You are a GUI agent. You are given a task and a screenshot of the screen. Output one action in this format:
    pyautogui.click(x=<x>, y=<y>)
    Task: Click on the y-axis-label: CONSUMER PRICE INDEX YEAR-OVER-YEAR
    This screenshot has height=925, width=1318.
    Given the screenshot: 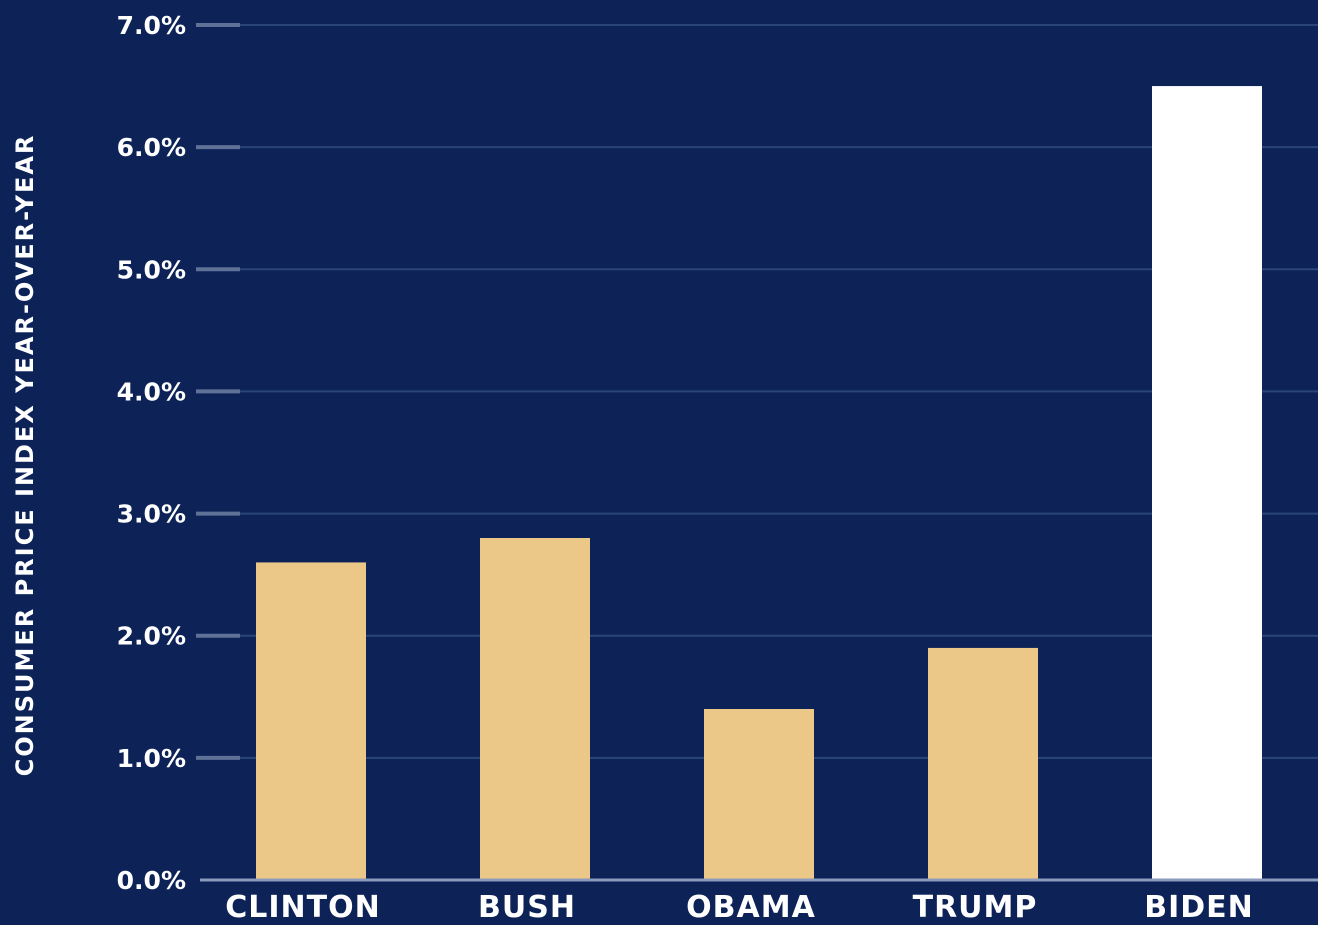 What is the action you would take?
    pyautogui.click(x=25, y=455)
    